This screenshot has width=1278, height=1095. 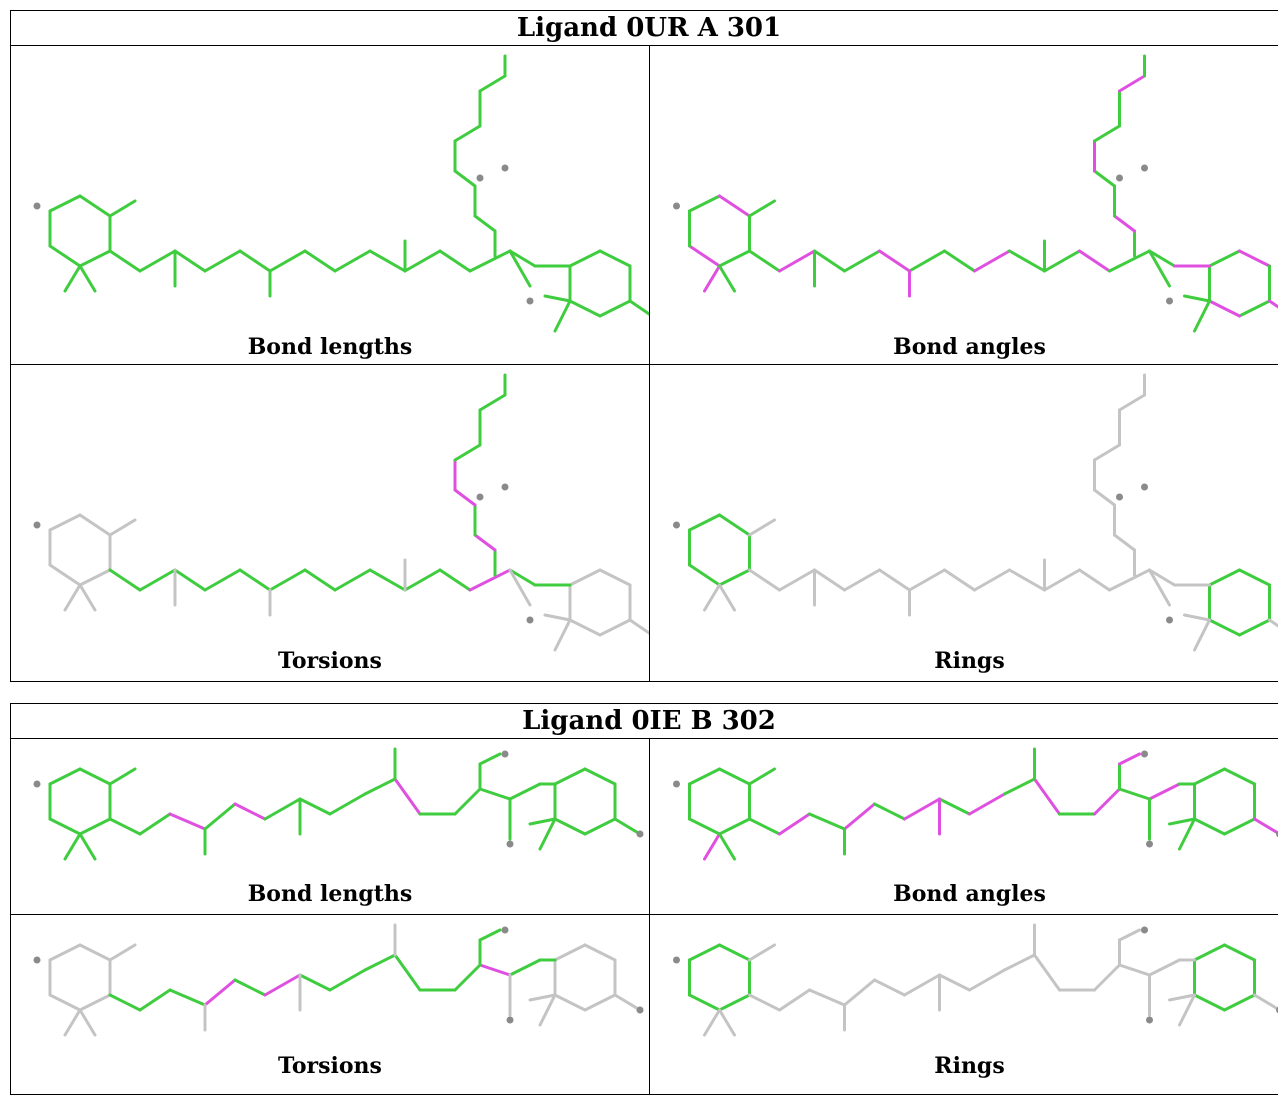 I want to click on panel-bond-lengths: Bond lengths, so click(x=330, y=826).